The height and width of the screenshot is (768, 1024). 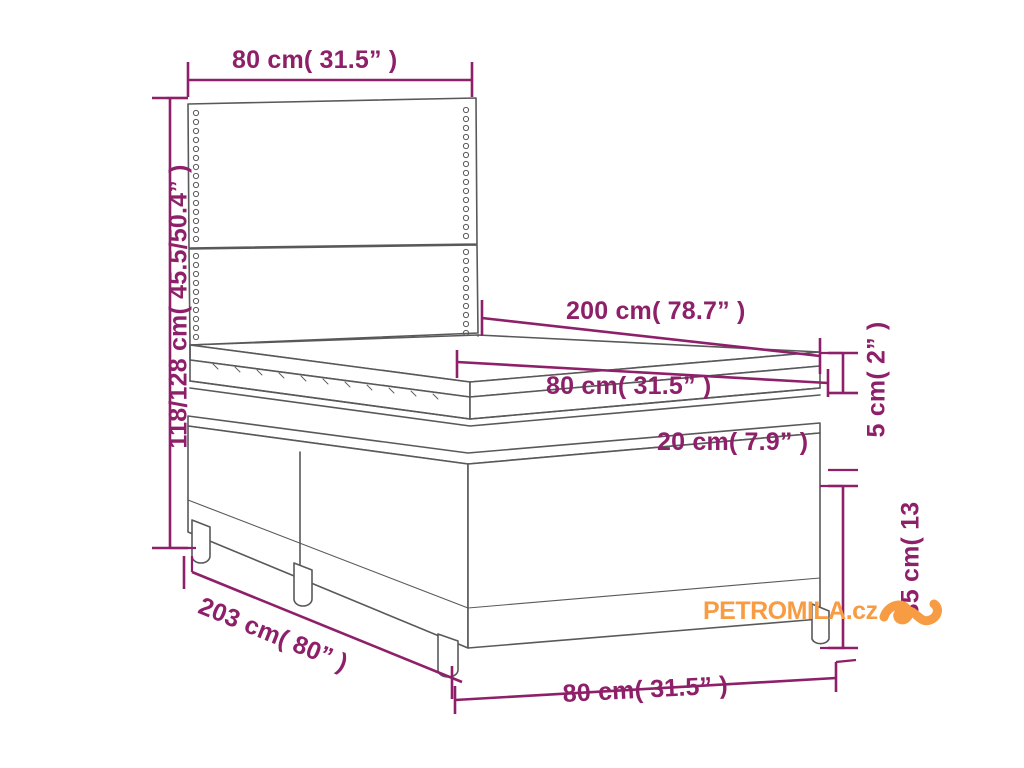 What do you see at coordinates (333, 295) in the screenshot?
I see `headboard-lower-panel` at bounding box center [333, 295].